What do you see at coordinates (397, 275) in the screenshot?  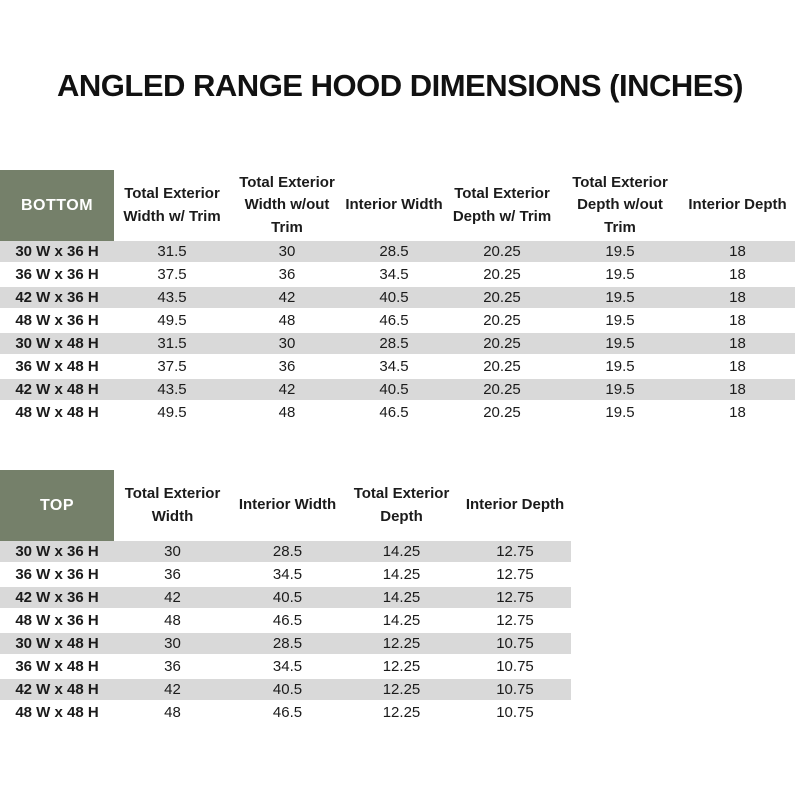 I see `table-row: 36 W x 36 H 37.5 36 34.5 20.25 19.5 18` at bounding box center [397, 275].